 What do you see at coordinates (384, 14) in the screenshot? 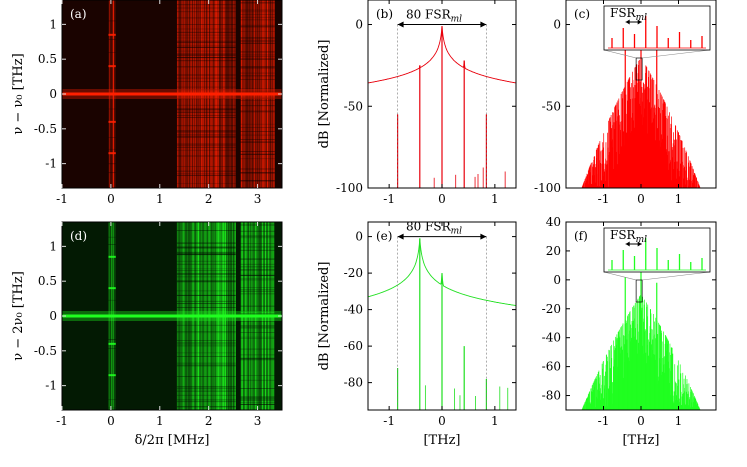
I see `panel-label: (b)` at bounding box center [384, 14].